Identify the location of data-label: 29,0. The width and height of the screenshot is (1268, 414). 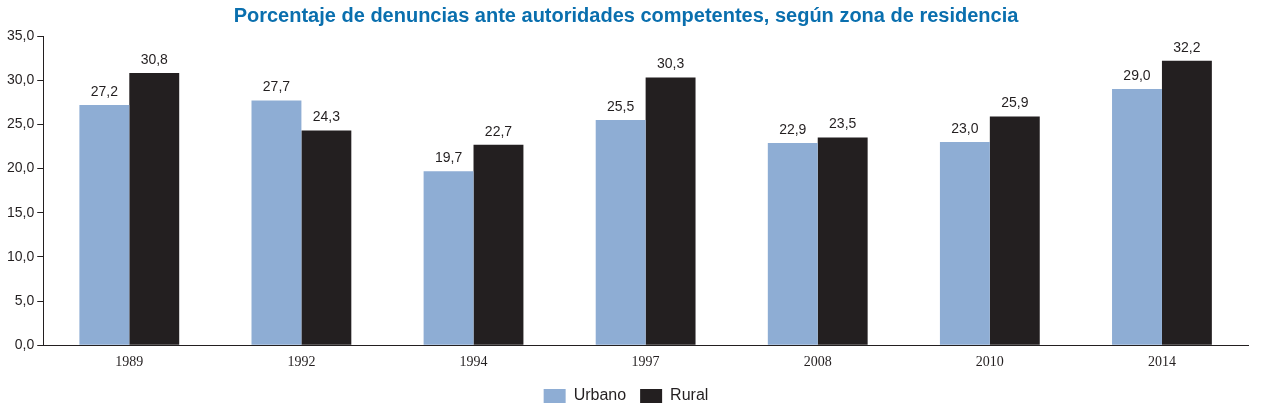
(1137, 74).